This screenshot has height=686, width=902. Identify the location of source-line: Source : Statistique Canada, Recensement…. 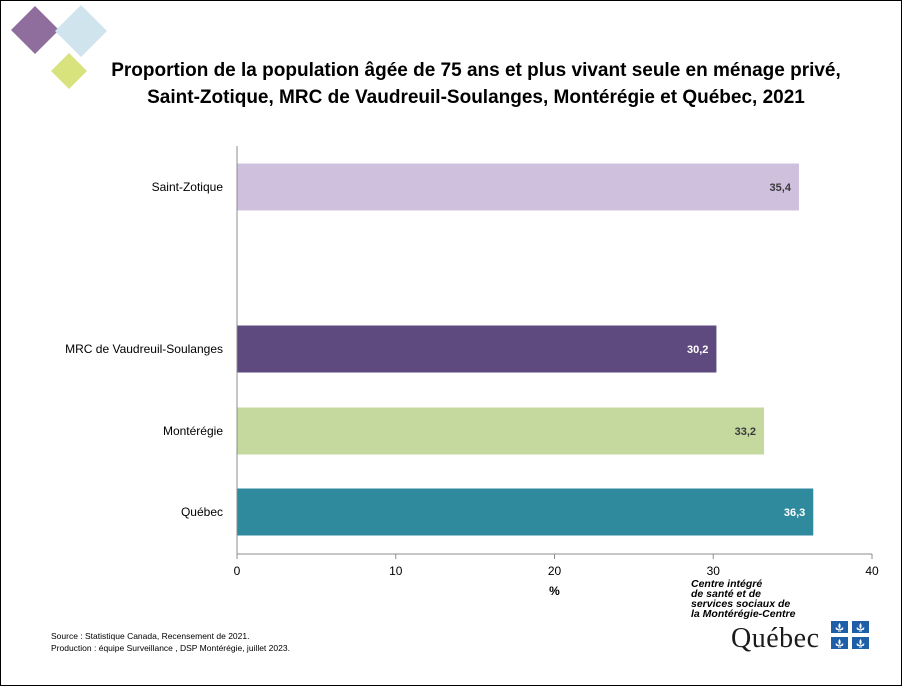
(150, 636).